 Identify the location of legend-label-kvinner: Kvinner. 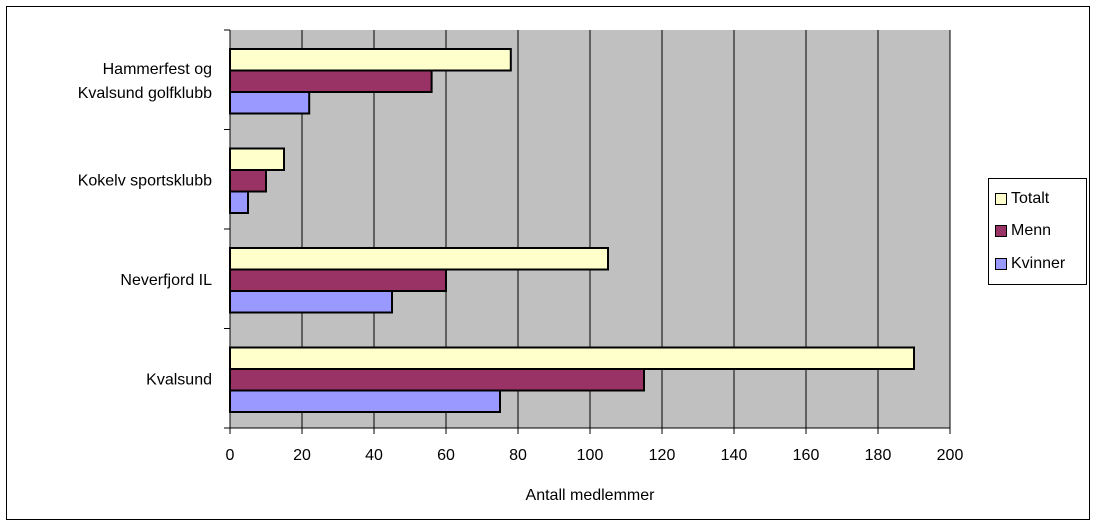
(1038, 263).